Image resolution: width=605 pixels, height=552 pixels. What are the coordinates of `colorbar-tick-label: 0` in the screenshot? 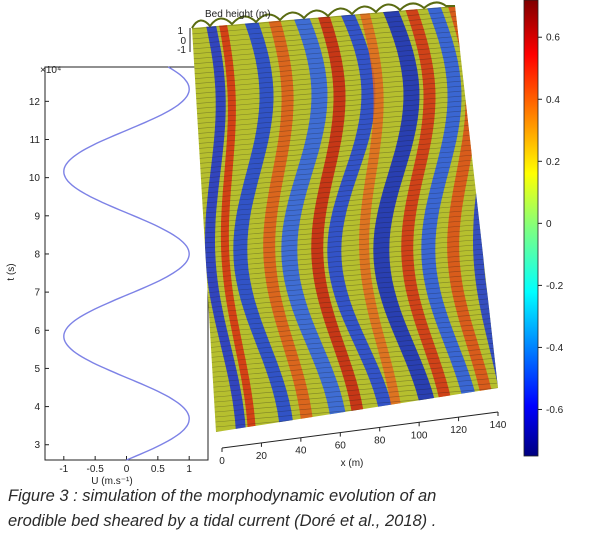 It's located at (549, 224).